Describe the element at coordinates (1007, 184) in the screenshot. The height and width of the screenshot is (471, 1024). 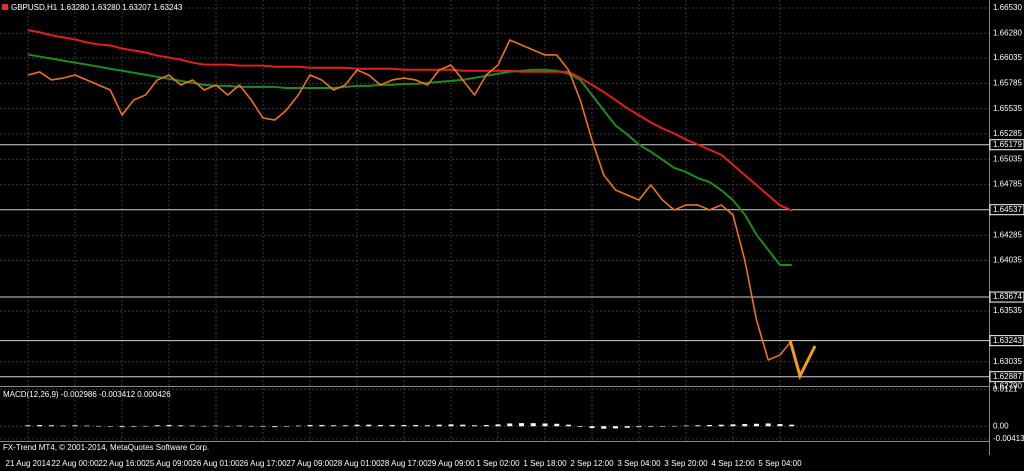
I see `y-tick-label: 1.64785` at that location.